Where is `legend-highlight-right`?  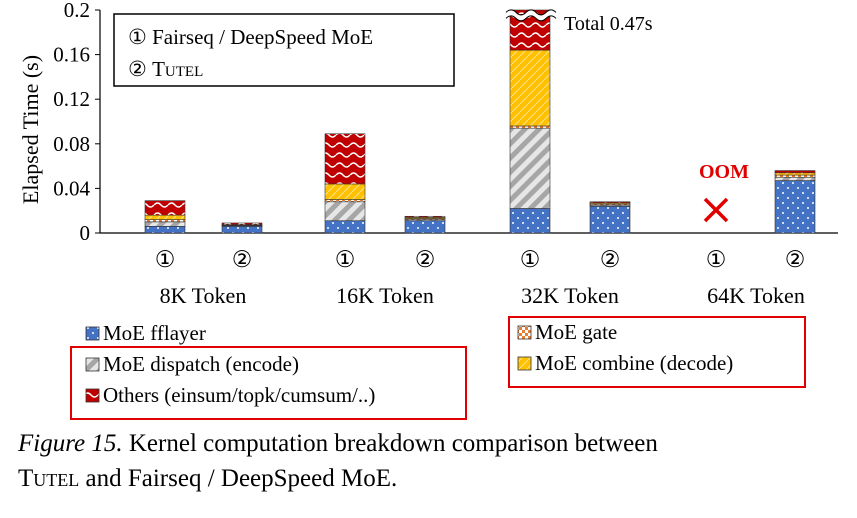
legend-highlight-right is located at coordinates (657, 352).